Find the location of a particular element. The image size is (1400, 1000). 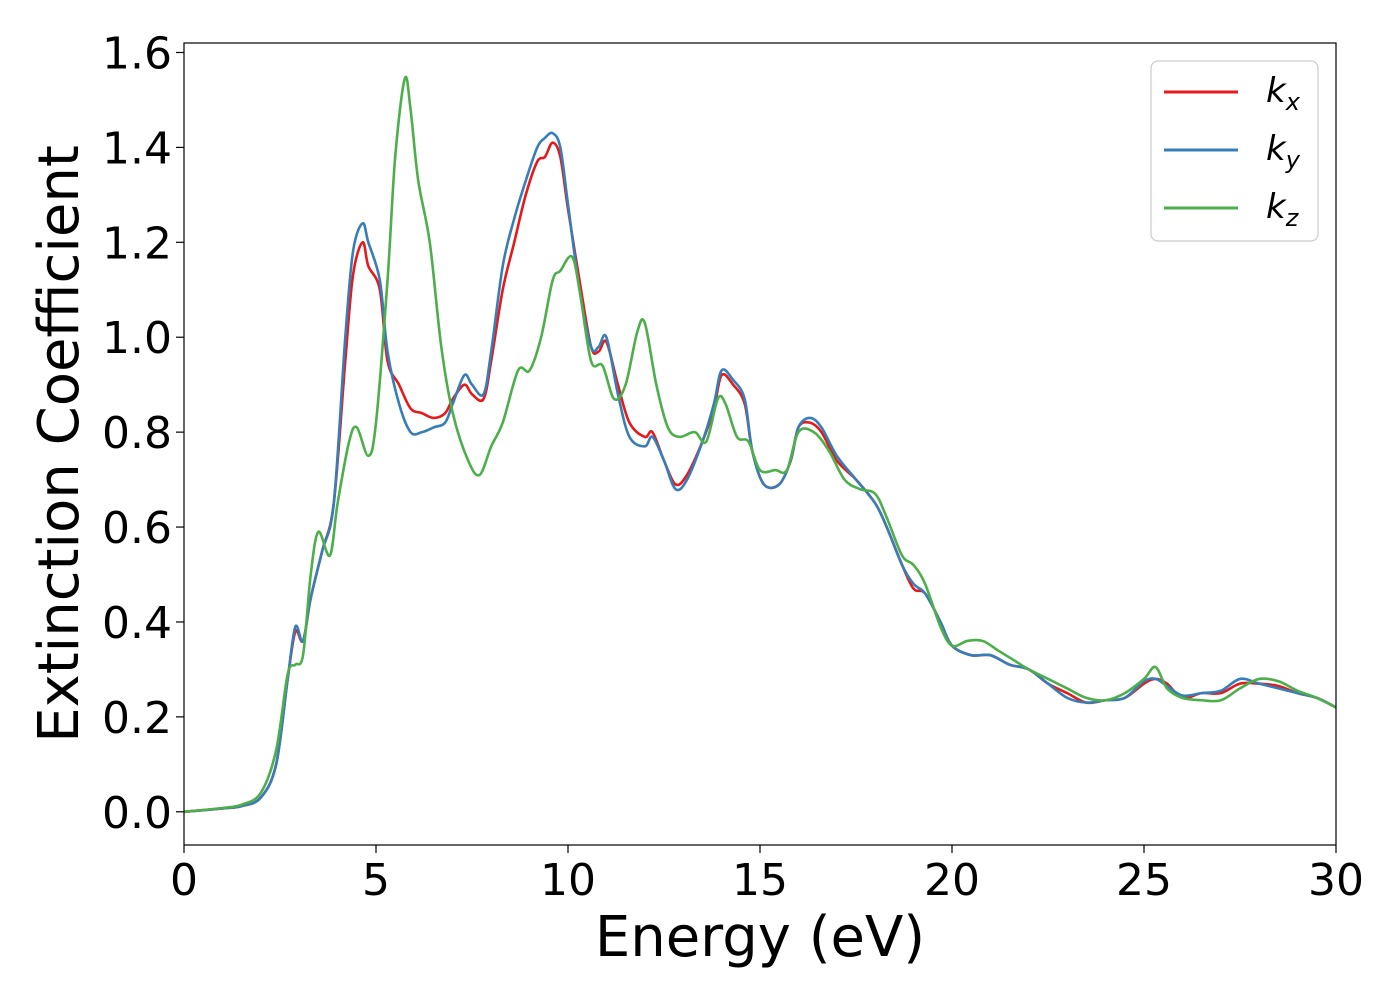

x-tick-label: 5 is located at coordinates (376, 880).